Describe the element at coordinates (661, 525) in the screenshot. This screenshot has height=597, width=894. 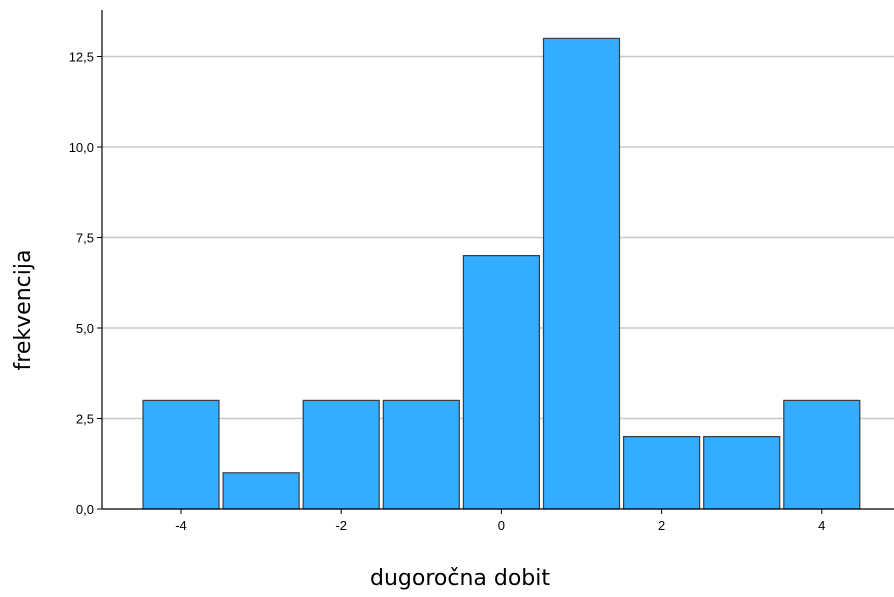
I see `x-tick-label: 2` at that location.